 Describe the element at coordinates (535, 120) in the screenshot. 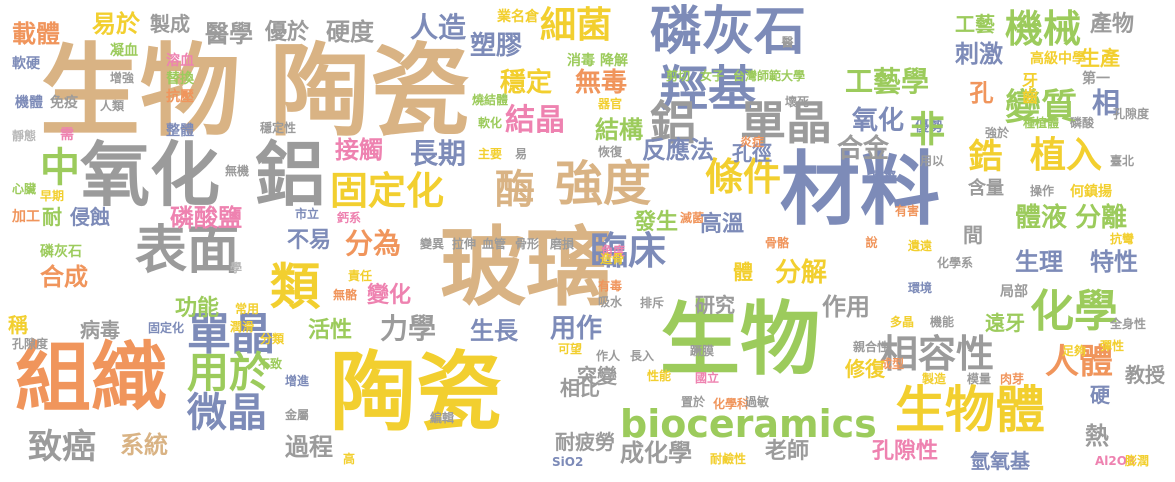

I see `cloud-word: 結晶` at that location.